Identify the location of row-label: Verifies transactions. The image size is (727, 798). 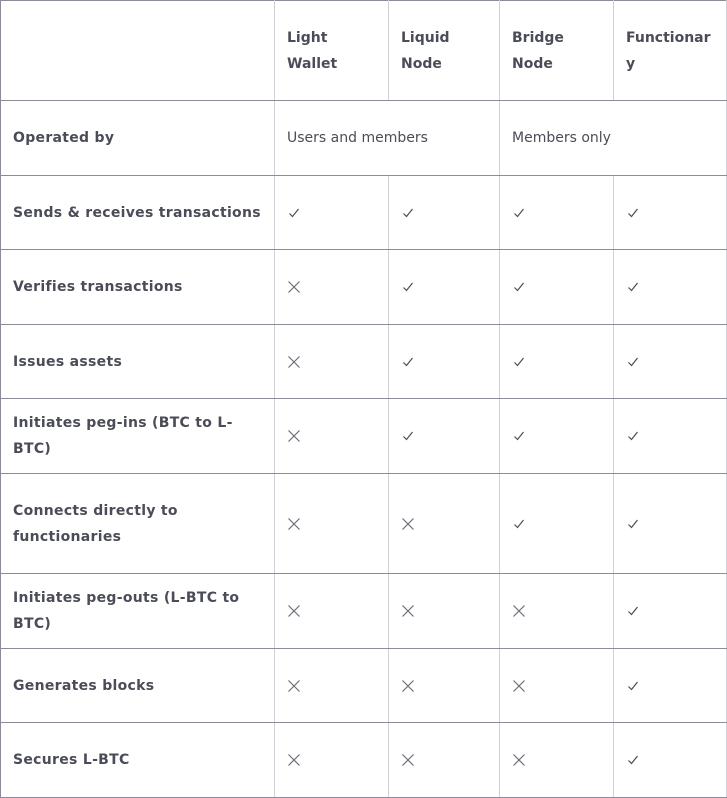
(137, 287).